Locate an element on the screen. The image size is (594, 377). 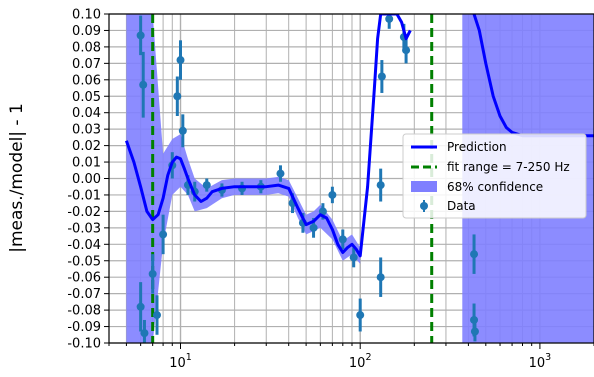
y-tick-label: 0.09 is located at coordinates (86, 31).